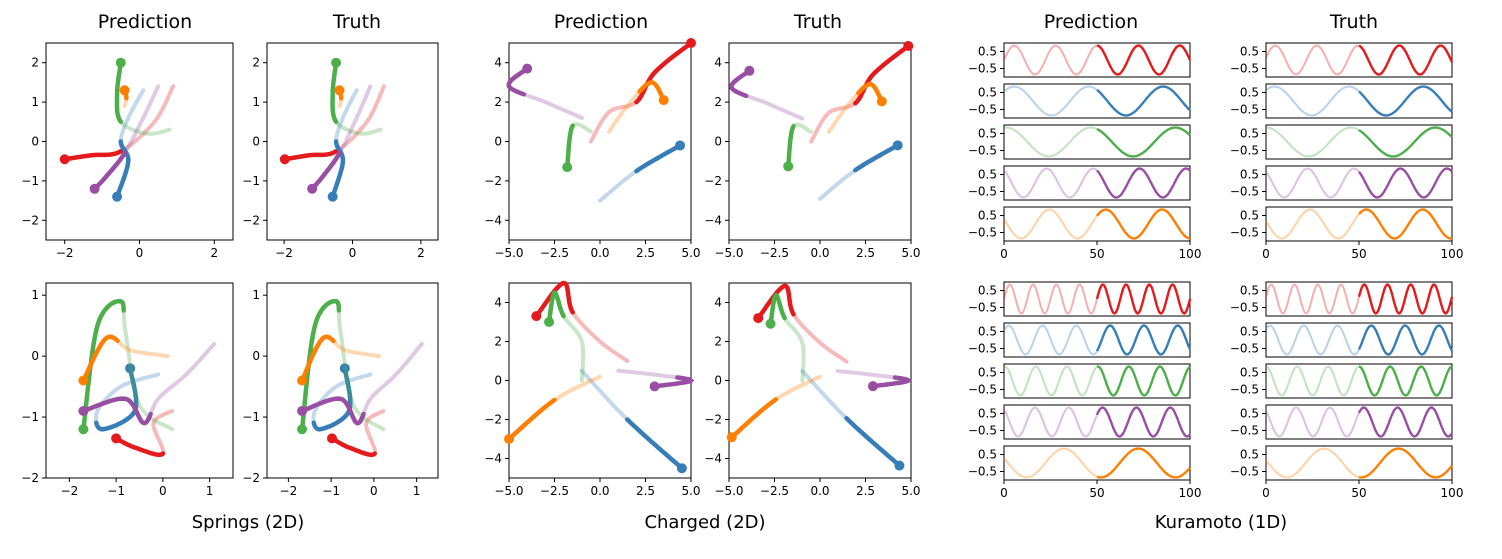 The width and height of the screenshot is (1502, 559). Describe the element at coordinates (569, 146) in the screenshot. I see `trajectory-prediction-green` at that location.